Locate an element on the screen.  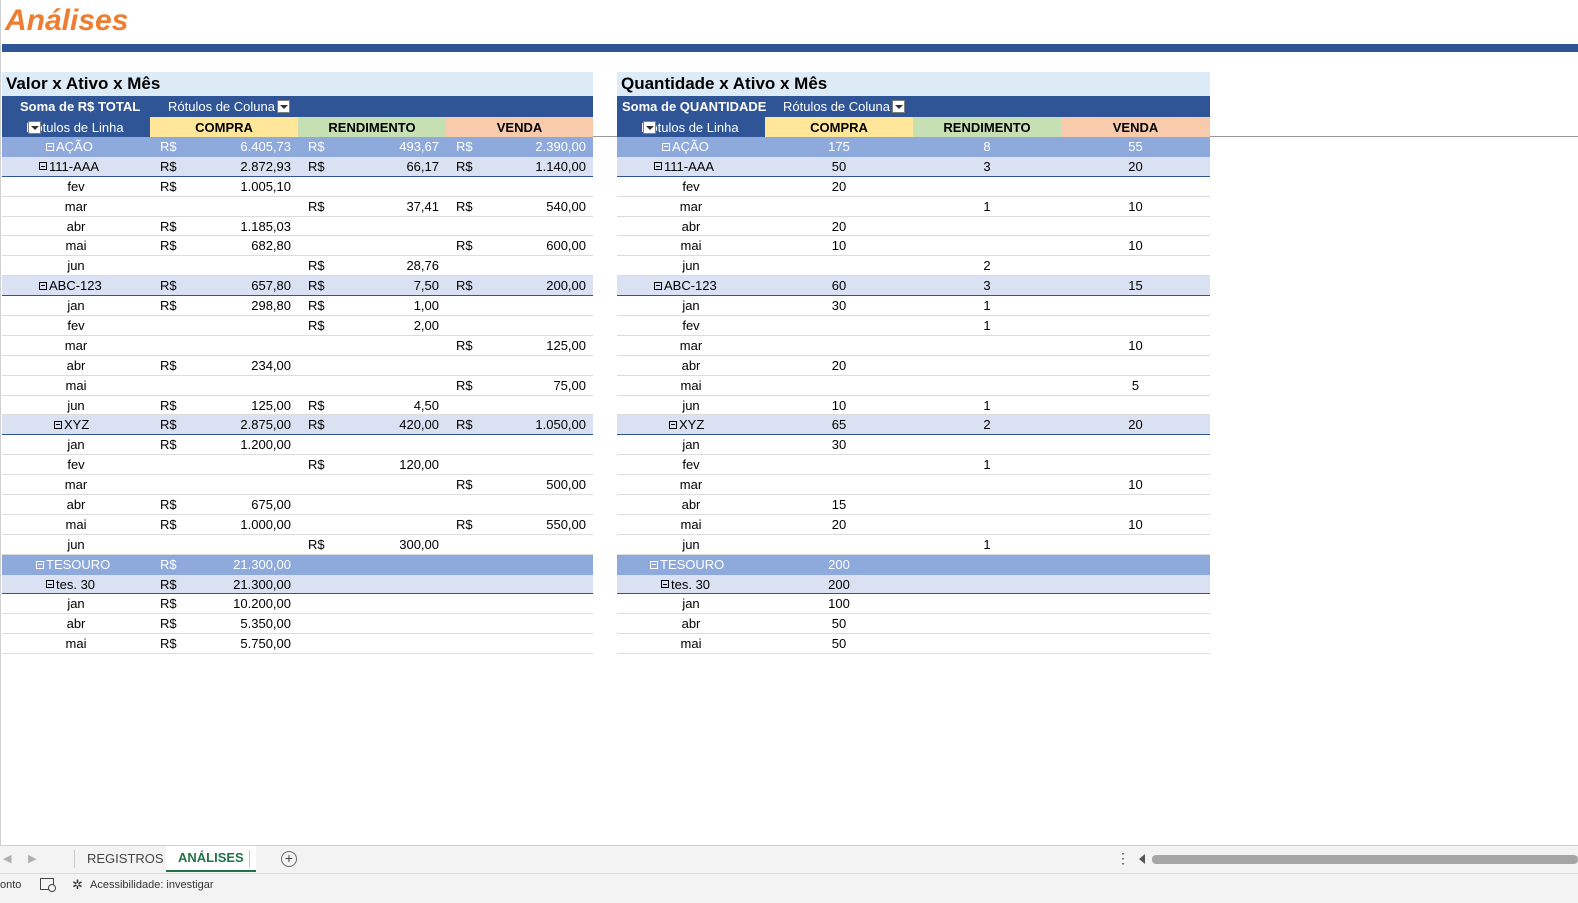
table-row: jan 30 is located at coordinates (913, 445).